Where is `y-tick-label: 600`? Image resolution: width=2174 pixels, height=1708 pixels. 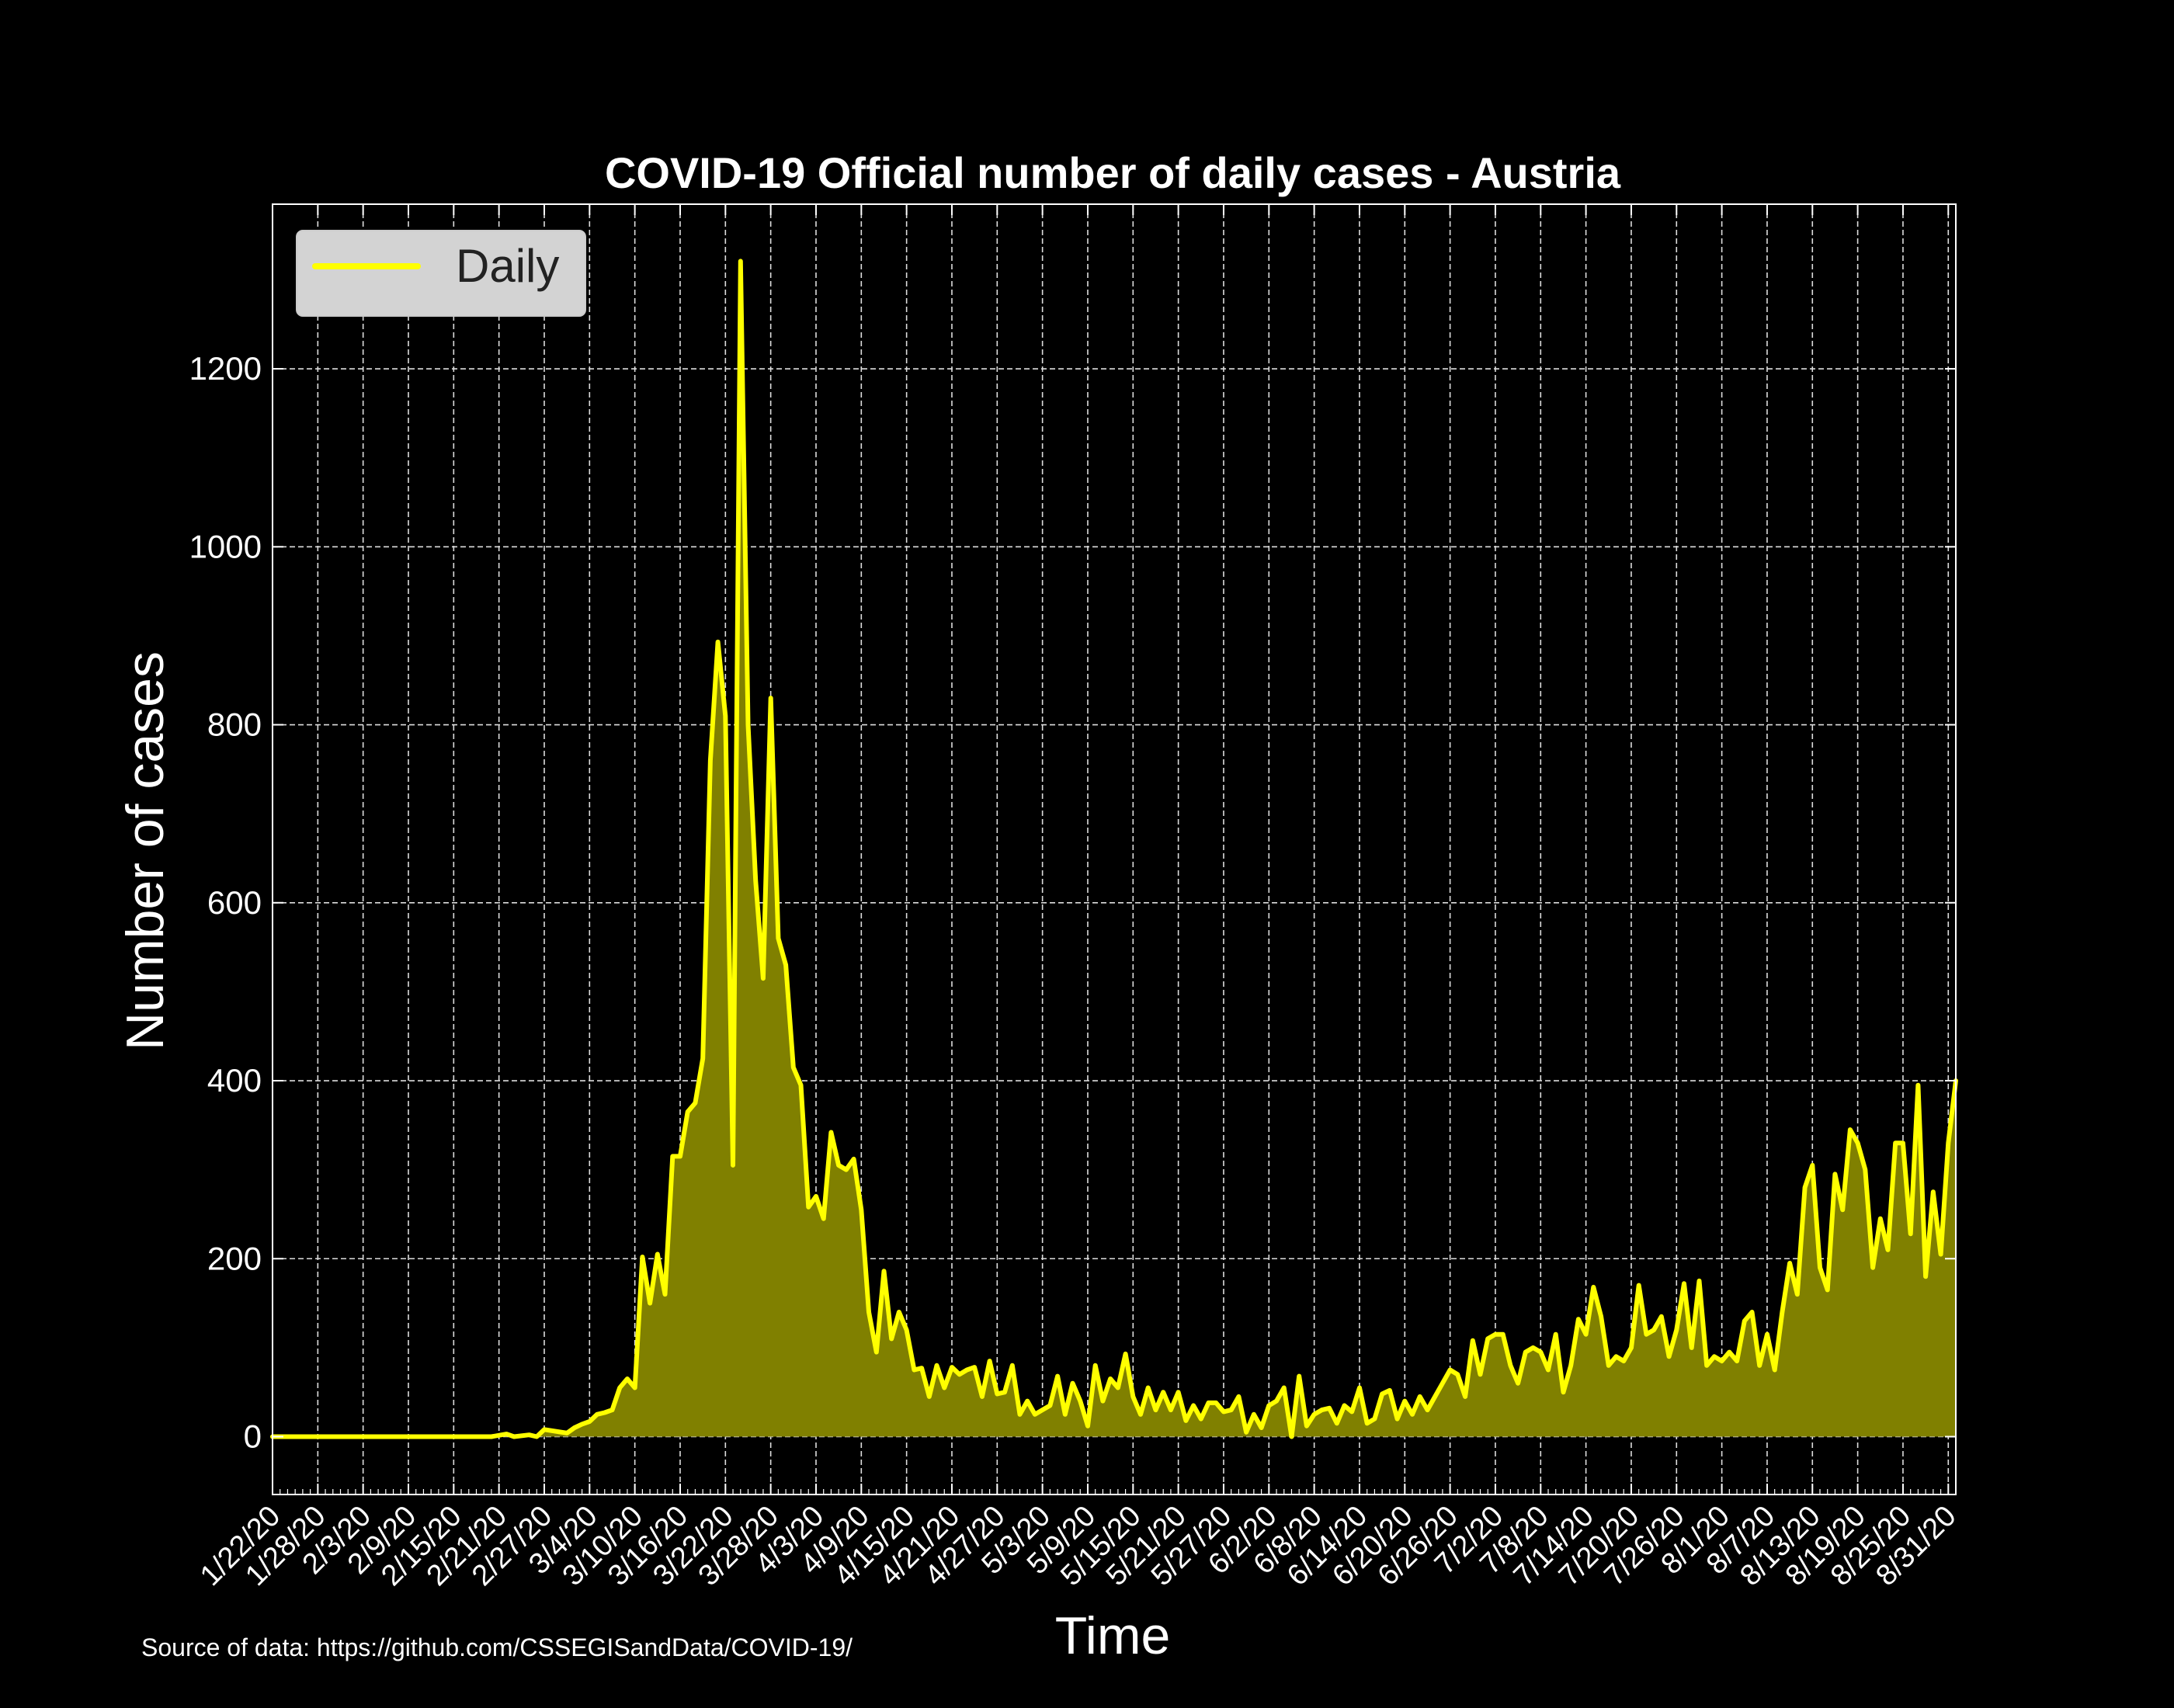
y-tick-label: 600 is located at coordinates (234, 903).